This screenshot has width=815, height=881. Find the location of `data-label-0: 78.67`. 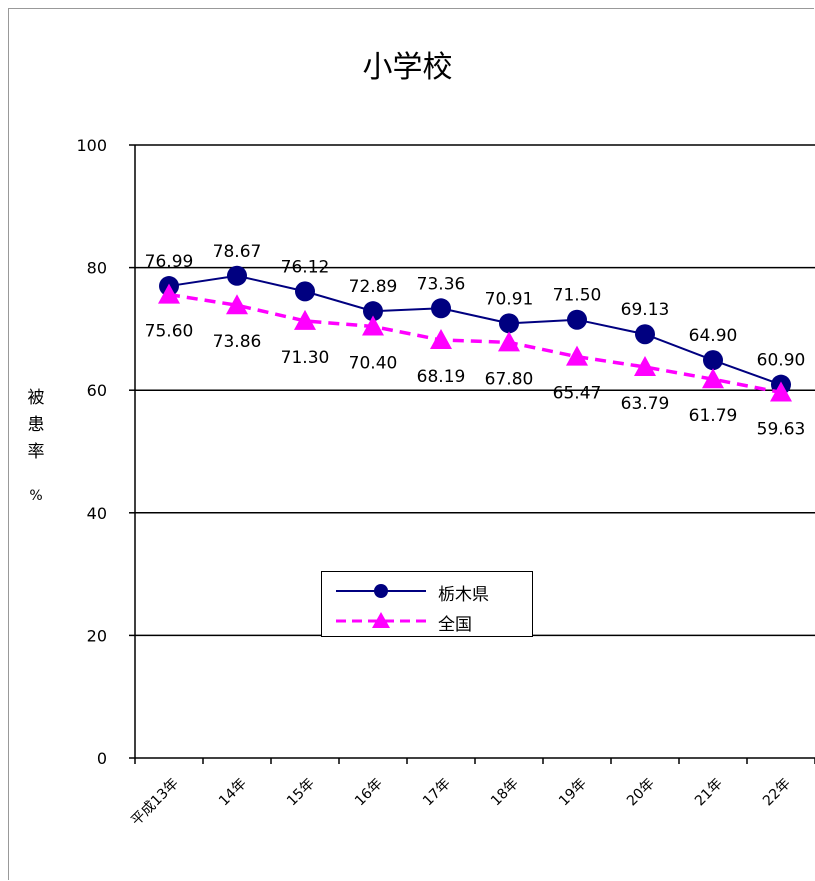

data-label-0: 78.67 is located at coordinates (237, 252).